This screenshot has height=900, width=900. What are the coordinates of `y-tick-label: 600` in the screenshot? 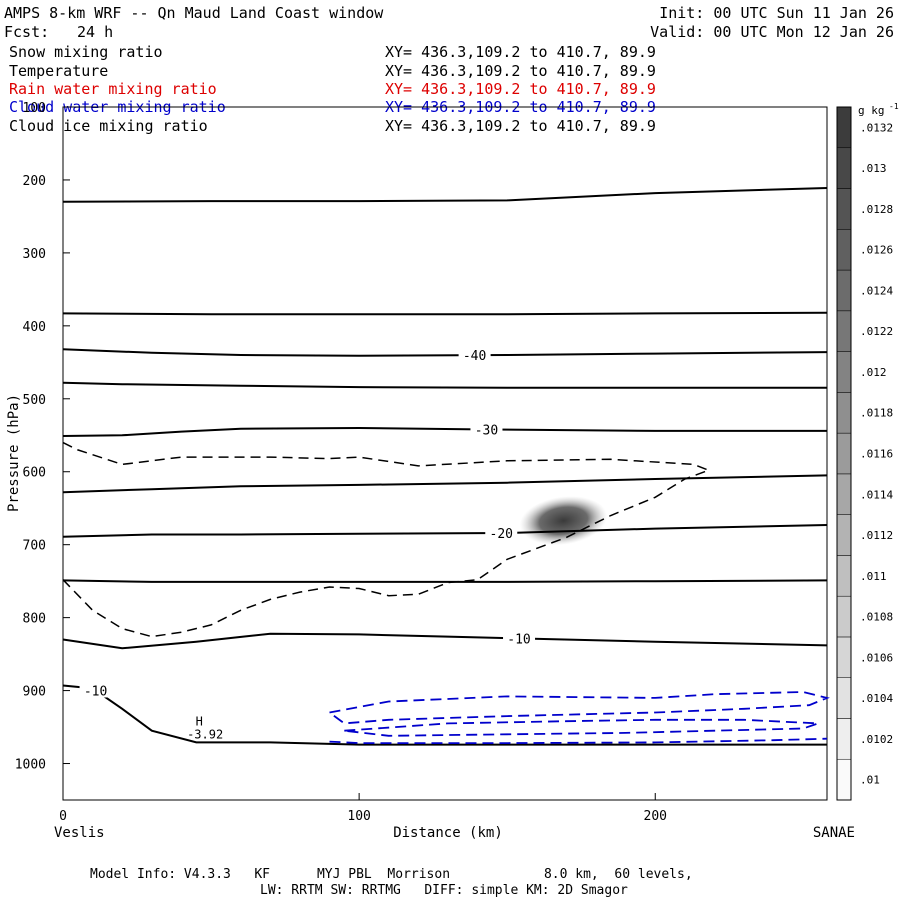 It's located at (34, 473).